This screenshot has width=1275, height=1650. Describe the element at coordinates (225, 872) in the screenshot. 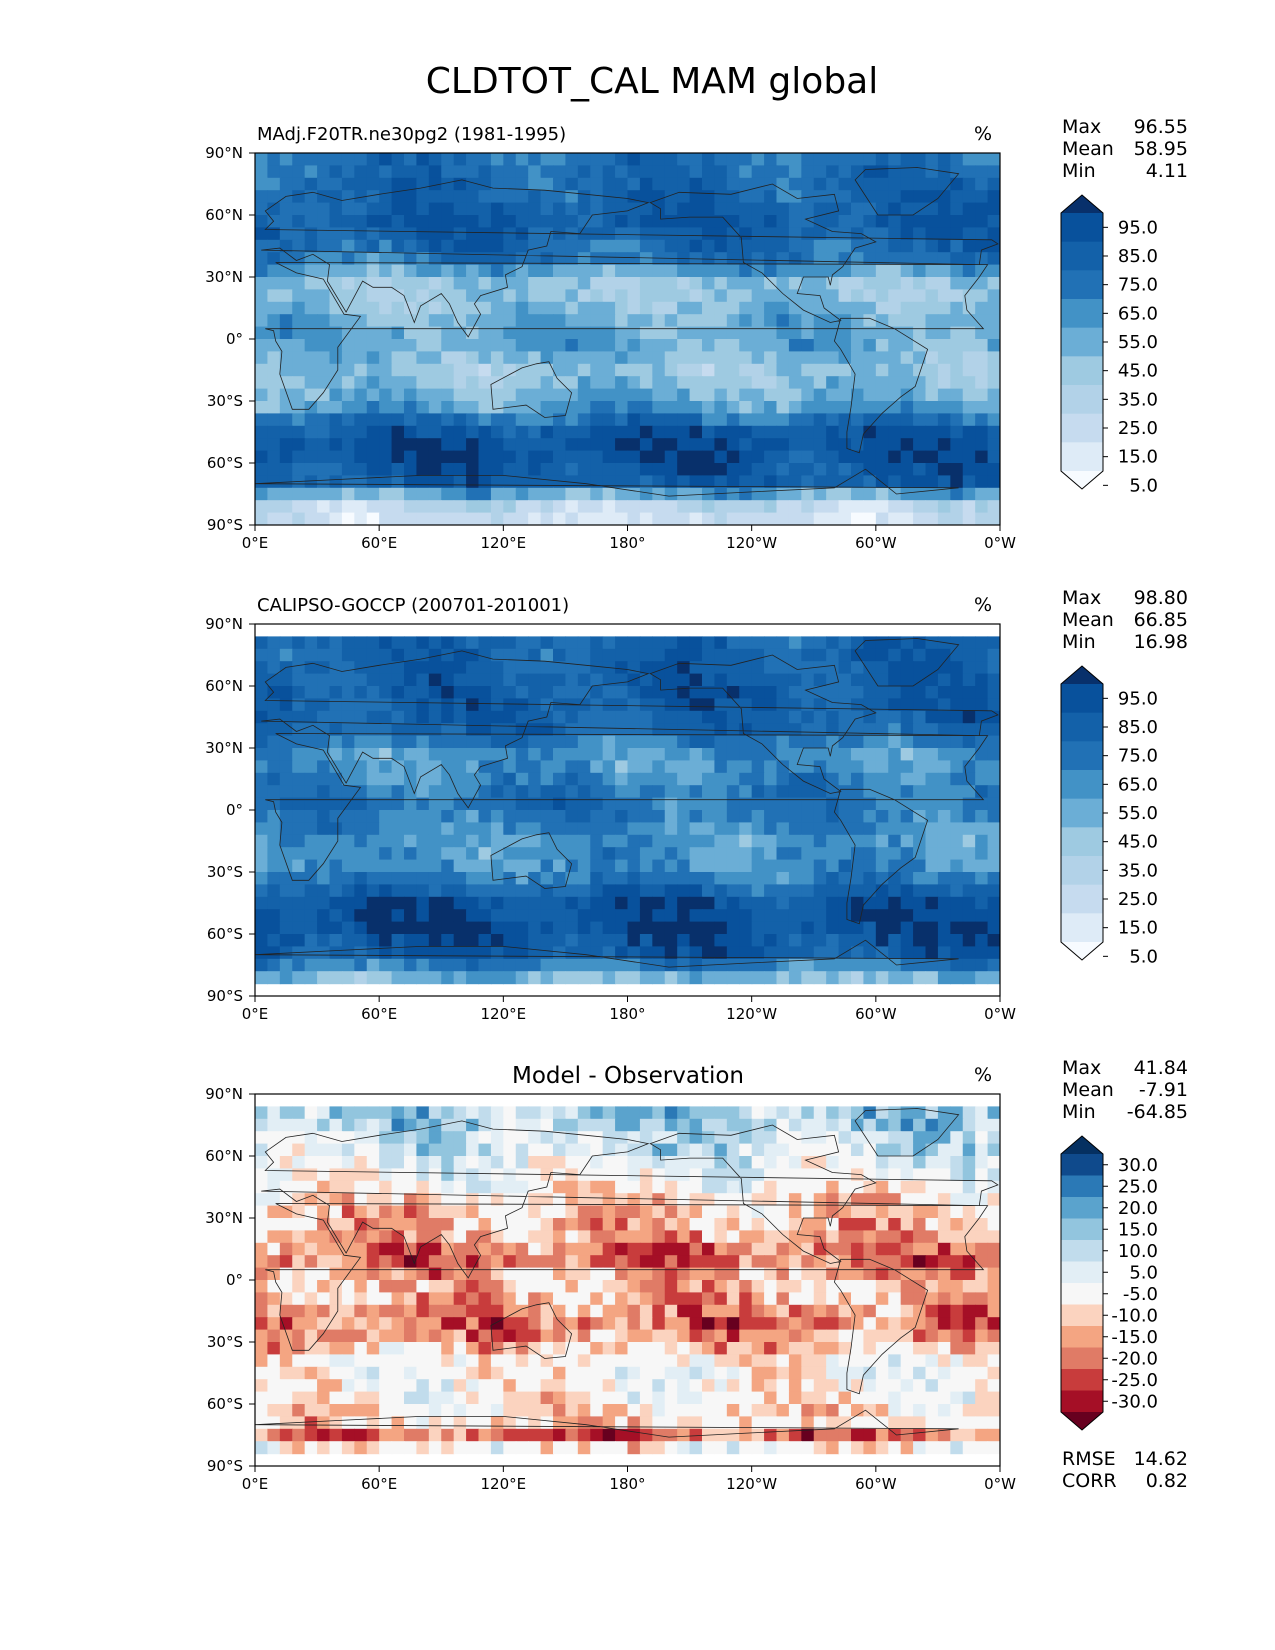

I see `y-tick-label: 30°S` at that location.